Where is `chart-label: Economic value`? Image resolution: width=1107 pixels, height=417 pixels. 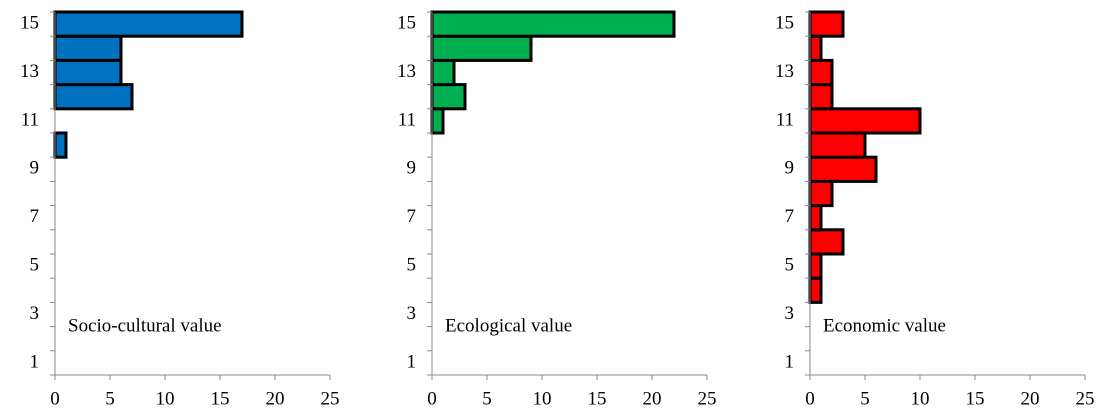
chart-label: Economic value is located at coordinates (884, 325).